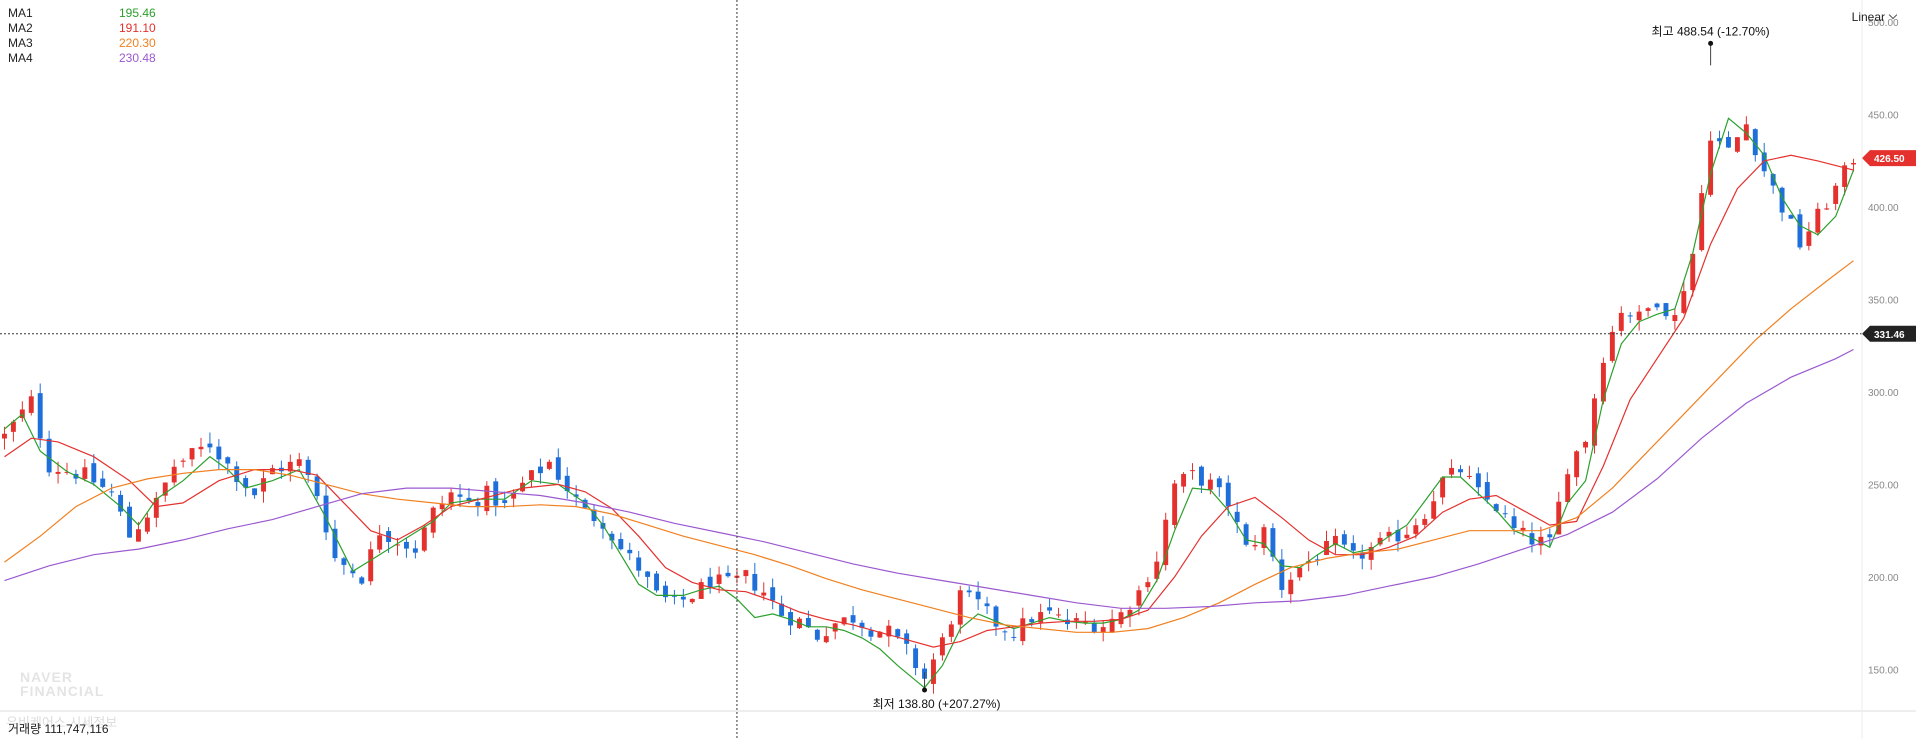  I want to click on scale-mode-dropdown: Linear, so click(1875, 17).